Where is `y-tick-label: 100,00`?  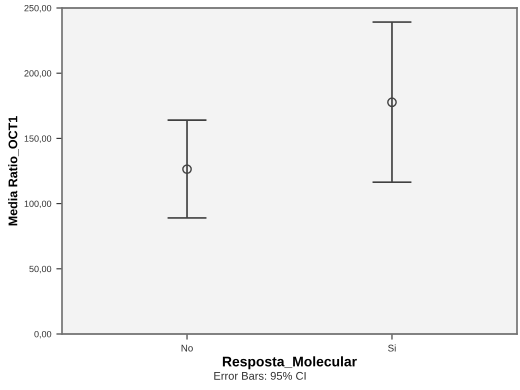
y-tick-label: 100,00 is located at coordinates (38, 204).